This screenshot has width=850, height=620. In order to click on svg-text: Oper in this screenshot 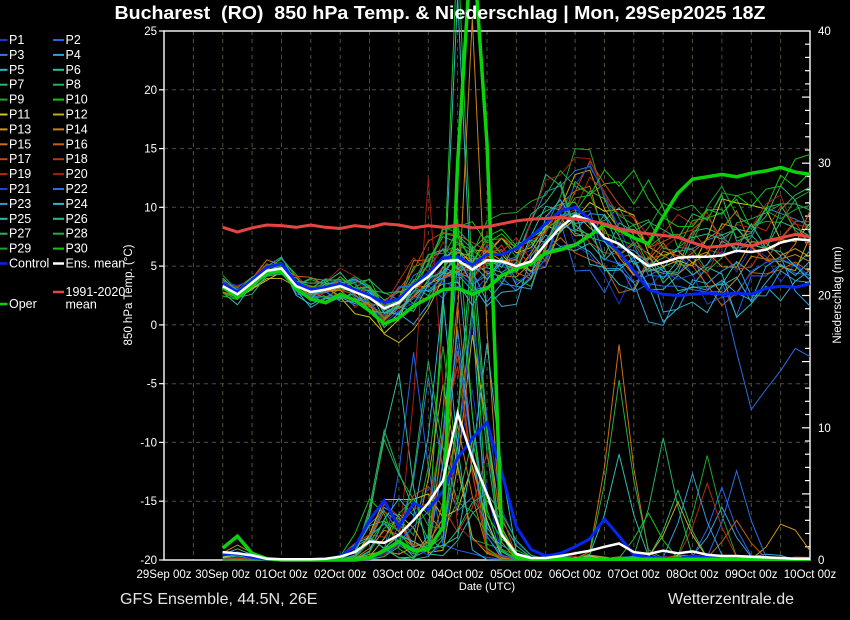, I will do `click(23, 304)`.